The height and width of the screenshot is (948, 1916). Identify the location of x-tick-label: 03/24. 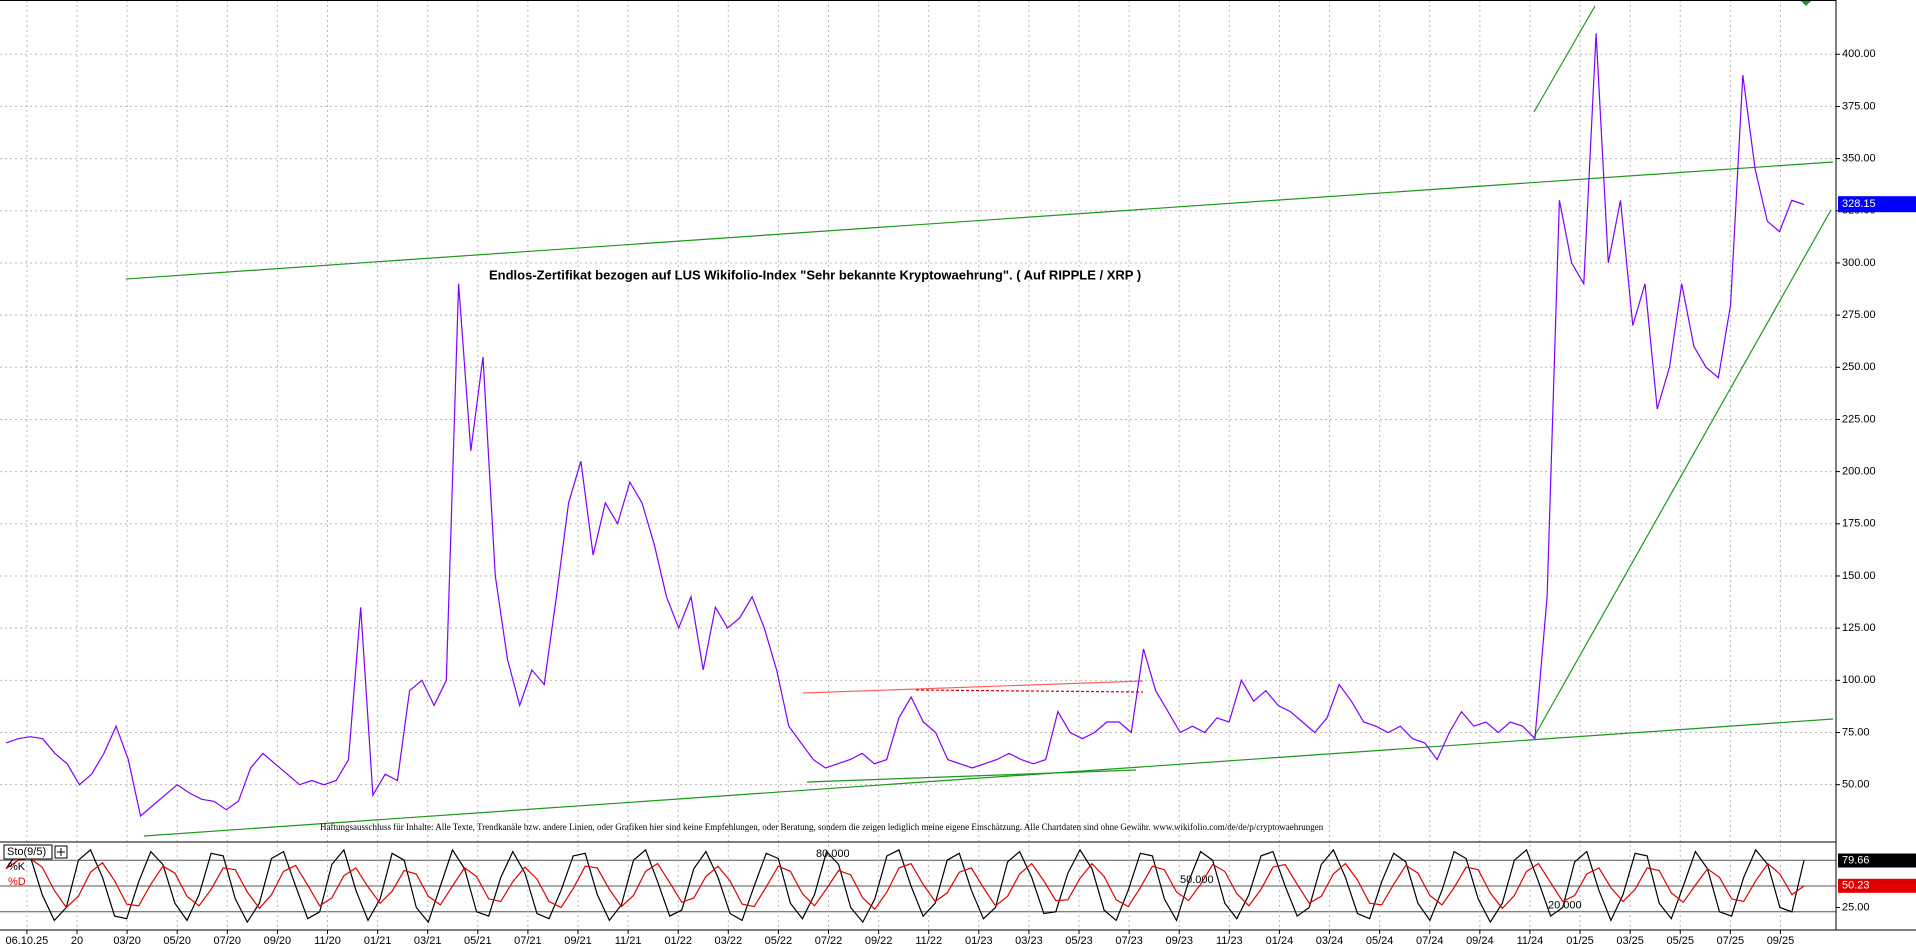
(1330, 941).